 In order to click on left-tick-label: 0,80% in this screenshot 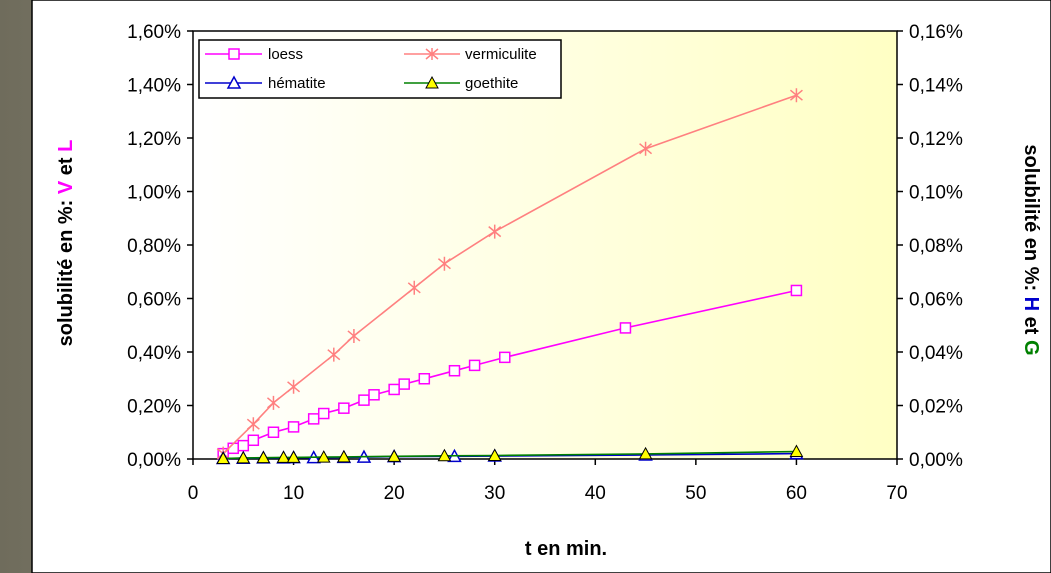, I will do `click(154, 246)`.